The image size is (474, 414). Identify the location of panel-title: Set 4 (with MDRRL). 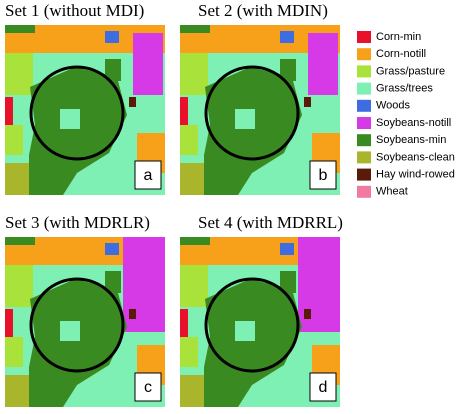
(270, 222).